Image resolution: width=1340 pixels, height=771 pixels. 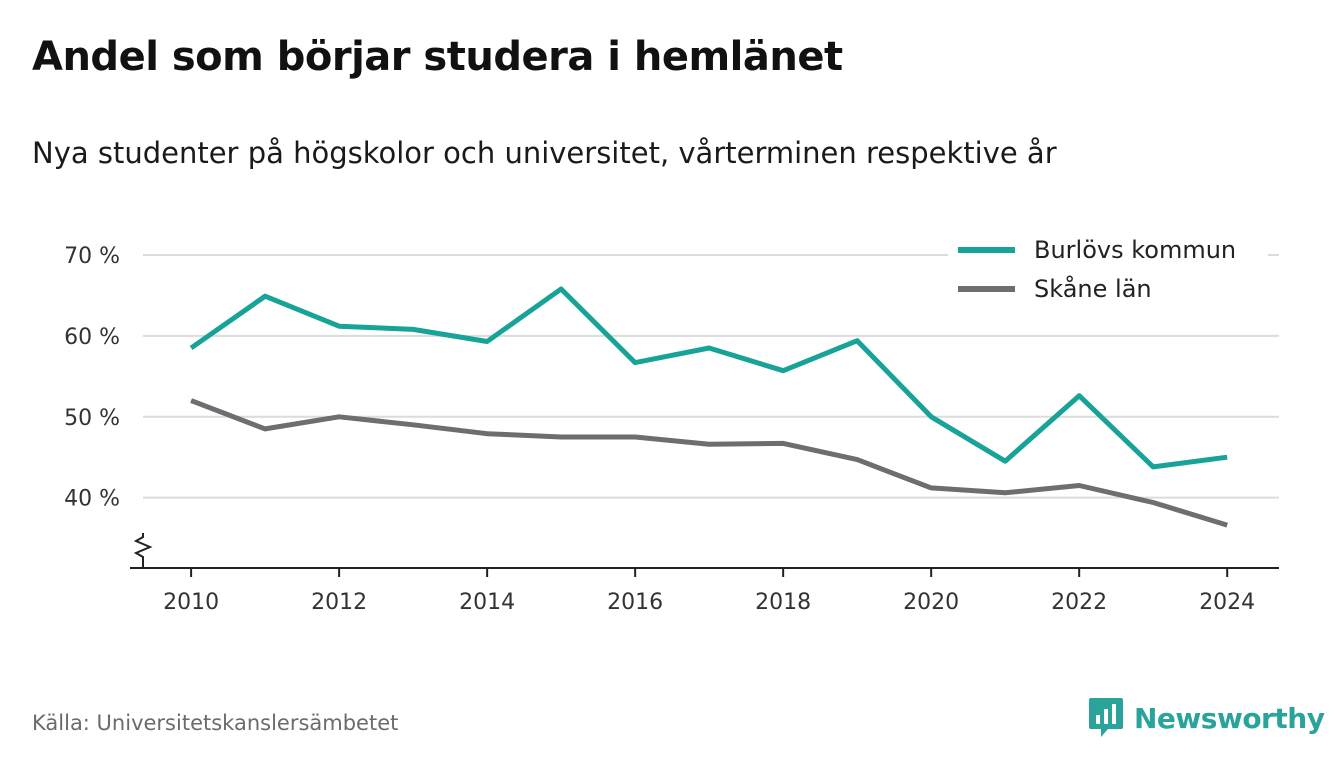 I want to click on x-tick-label: 2016, so click(x=635, y=602).